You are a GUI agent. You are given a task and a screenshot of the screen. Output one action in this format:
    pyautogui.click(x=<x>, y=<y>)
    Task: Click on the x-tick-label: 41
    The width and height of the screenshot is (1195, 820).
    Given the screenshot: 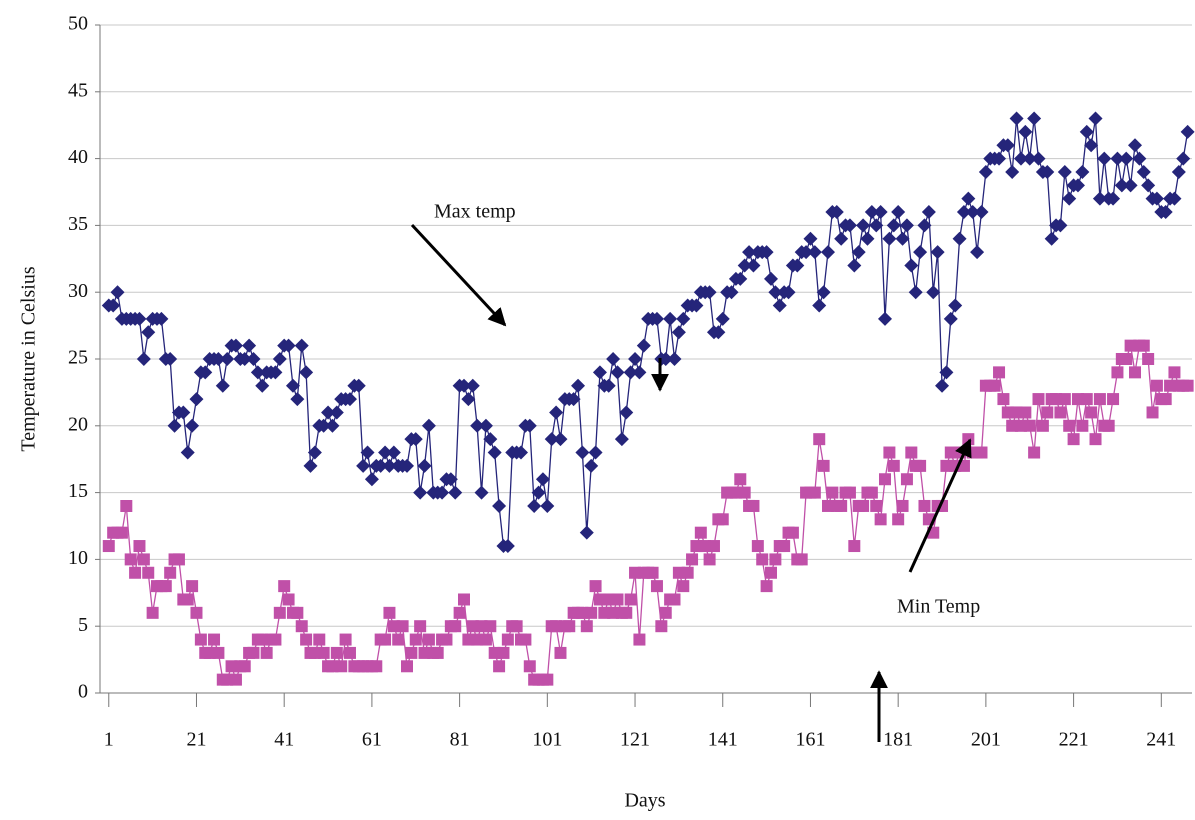 What is the action you would take?
    pyautogui.click(x=284, y=740)
    